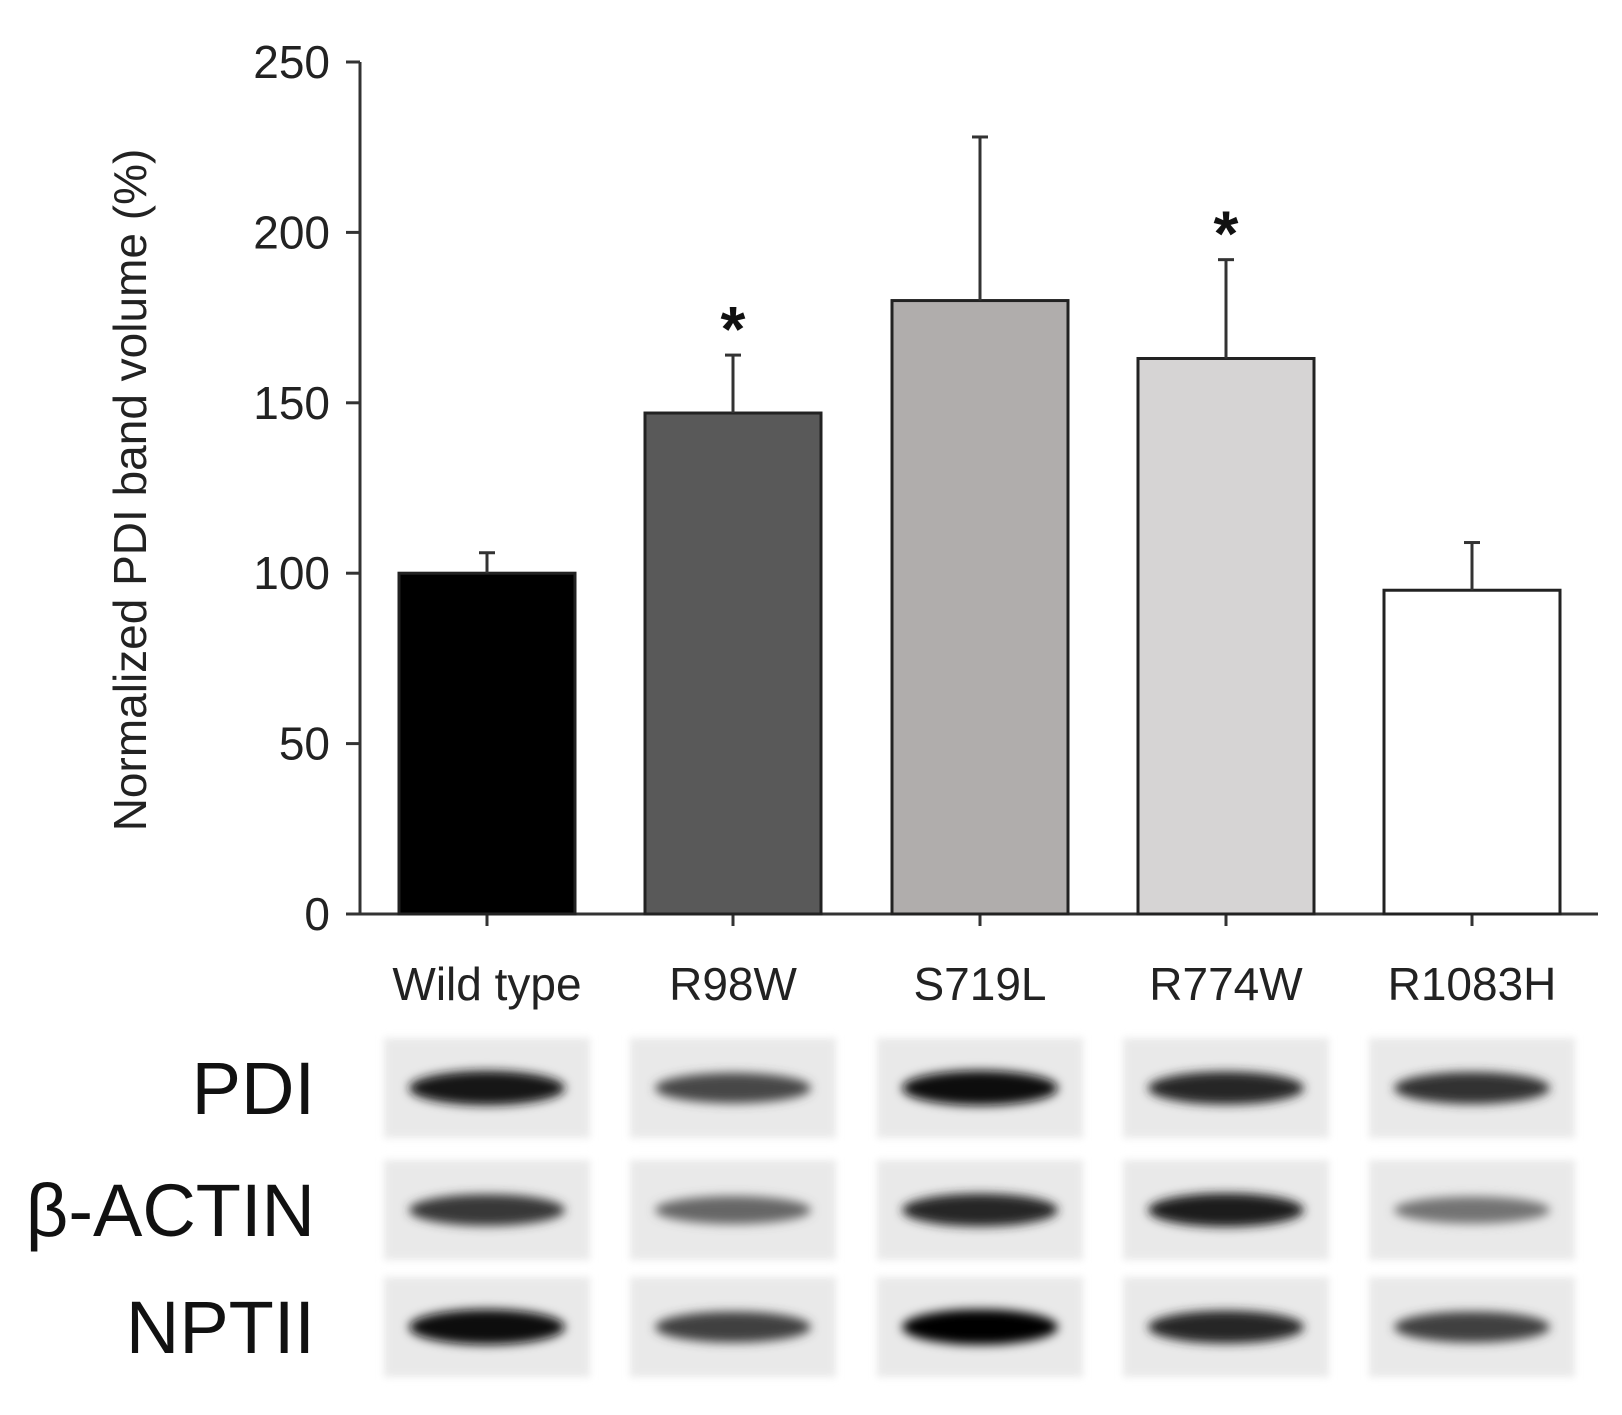  I want to click on category-label: R1083H, so click(1472, 984).